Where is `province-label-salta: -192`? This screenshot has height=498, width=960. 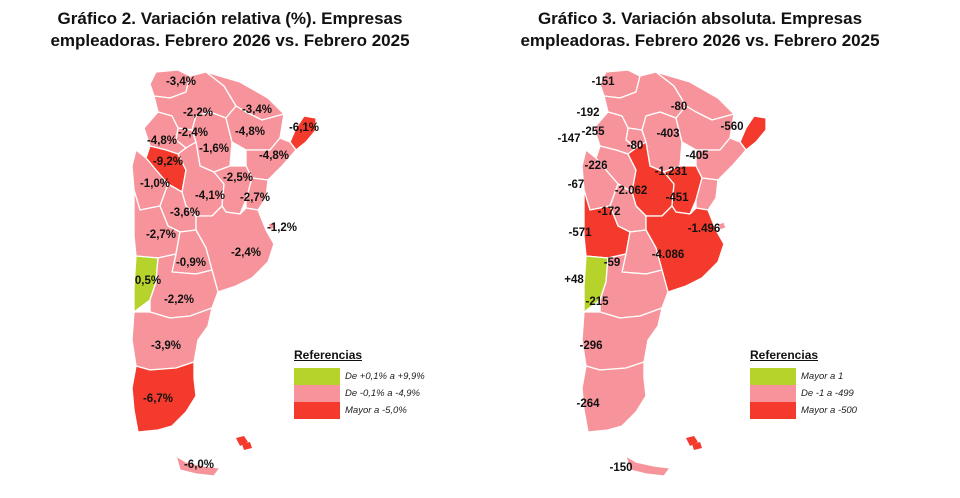
province-label-salta: -192 is located at coordinates (587, 113).